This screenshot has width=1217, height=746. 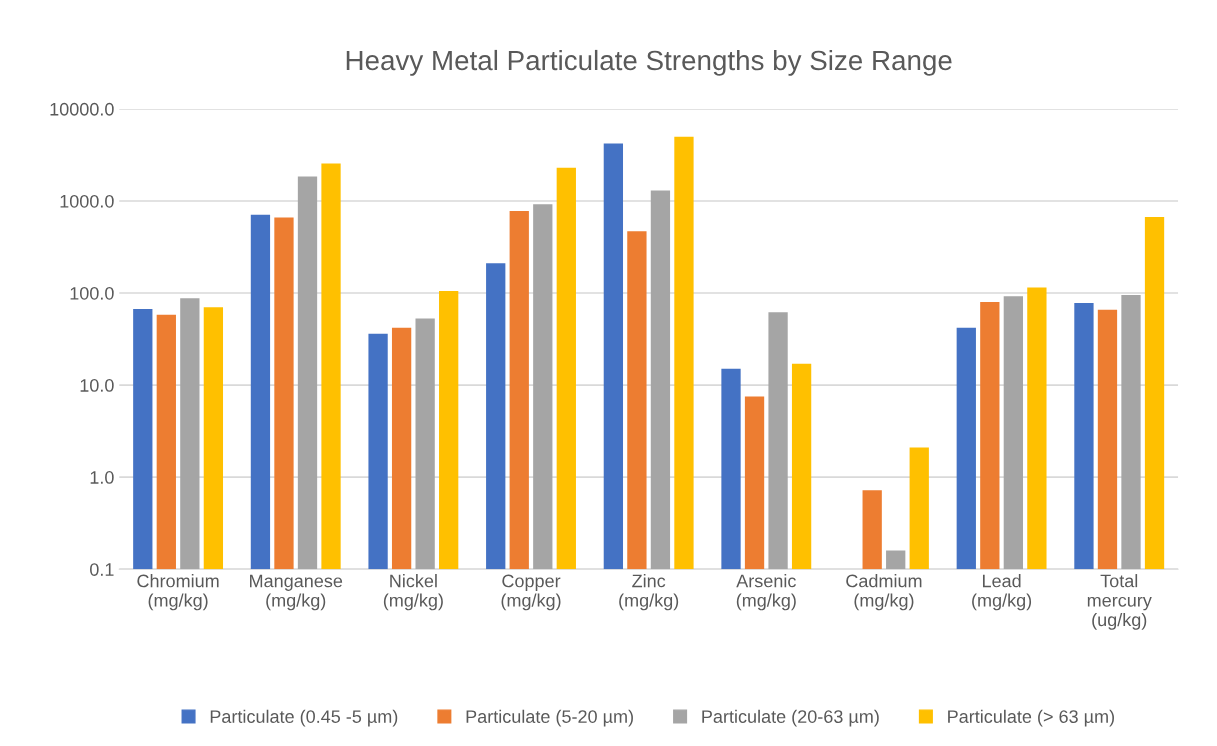 I want to click on legend-label: Particulate (5-20 µm), so click(x=549, y=718).